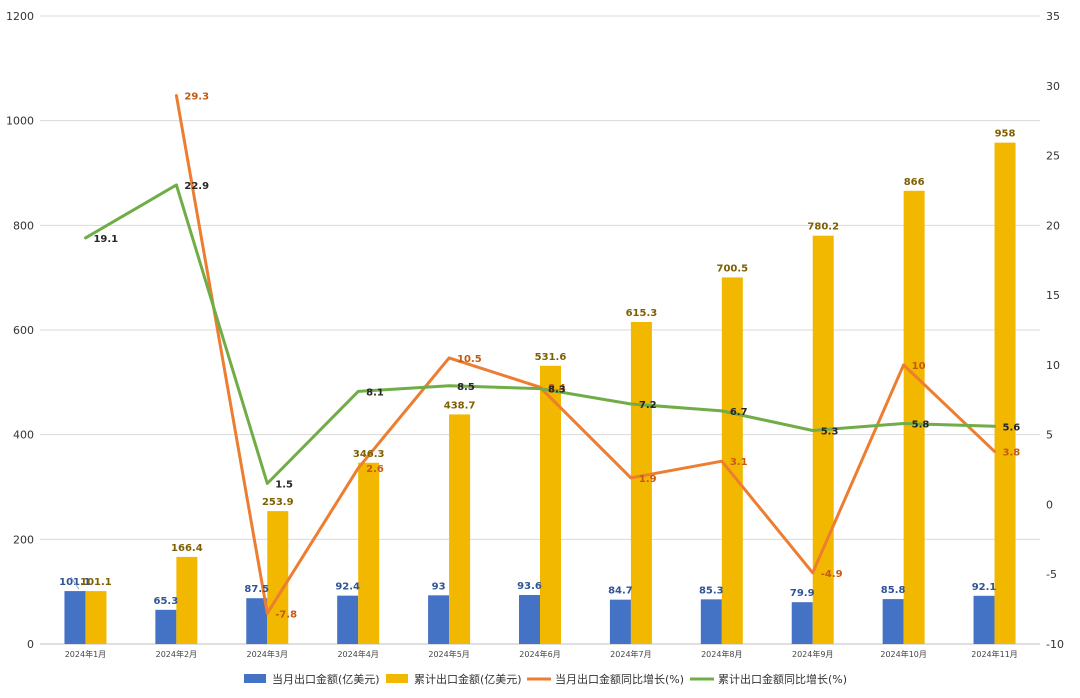 This screenshot has width=1080, height=698. Describe the element at coordinates (648, 479) in the screenshot. I see `line-value-label: 1.9` at that location.